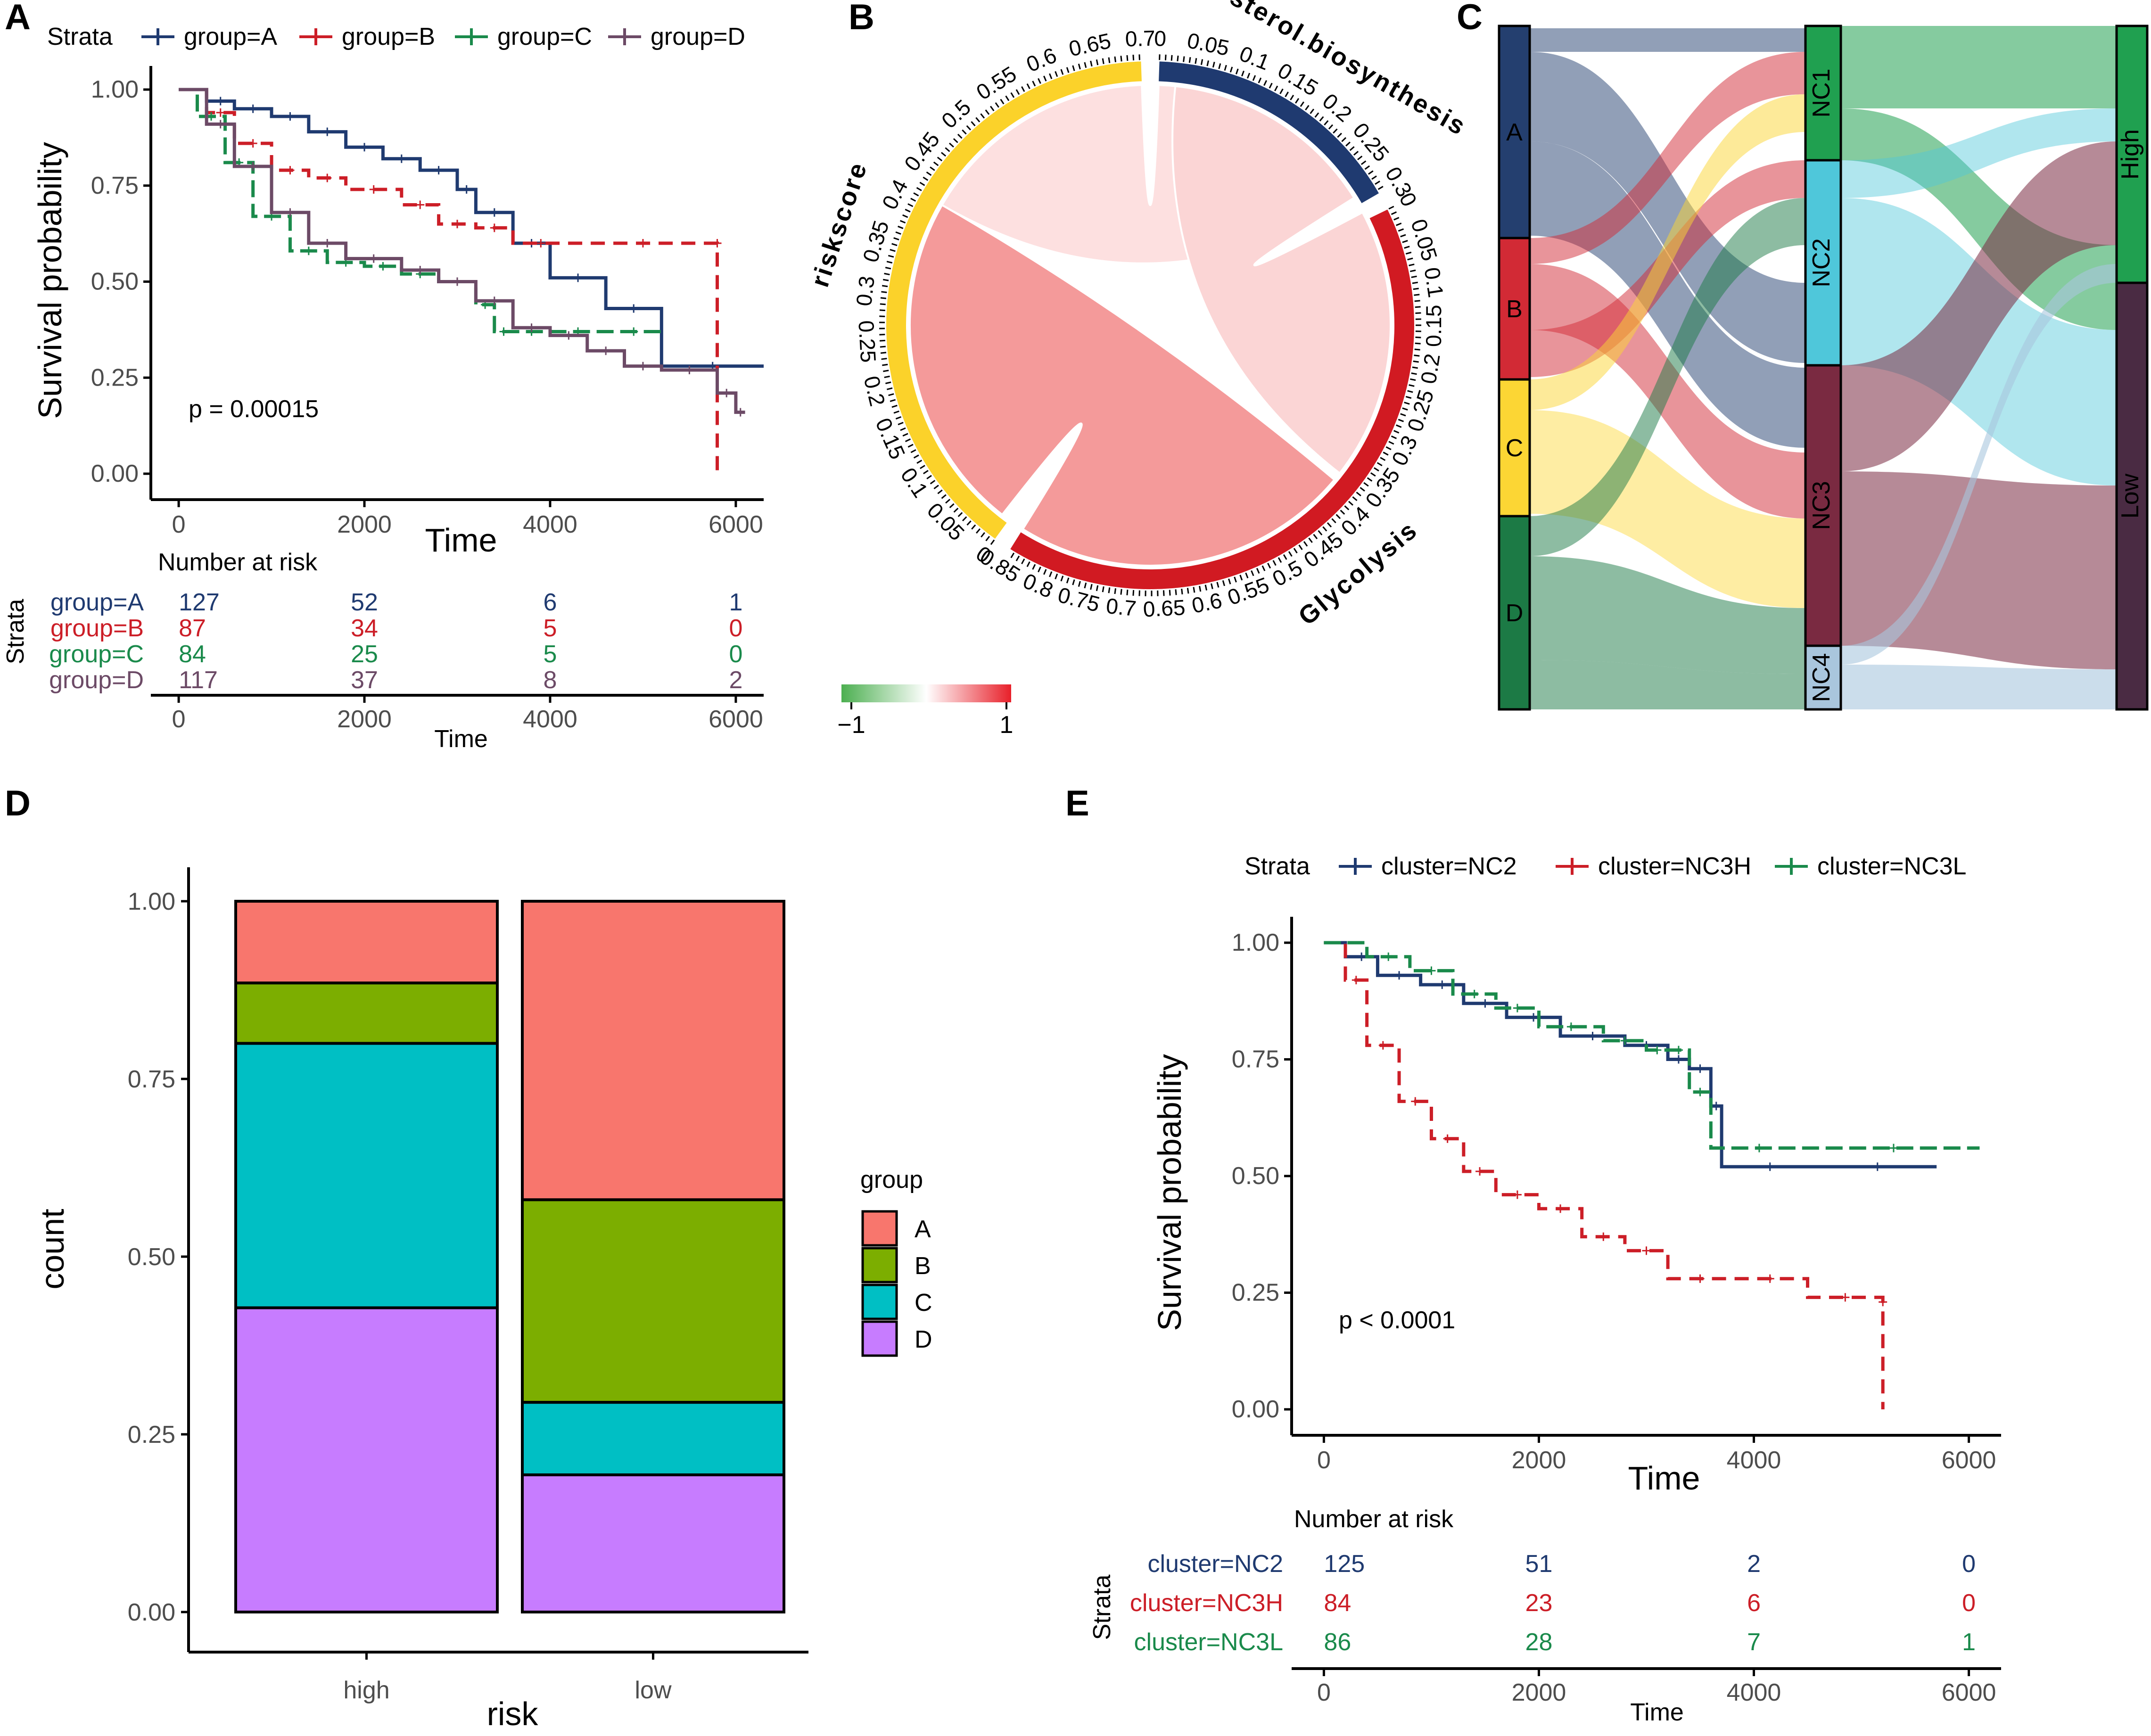  I want to click on panel-d-legend-key, so click(880, 1301).